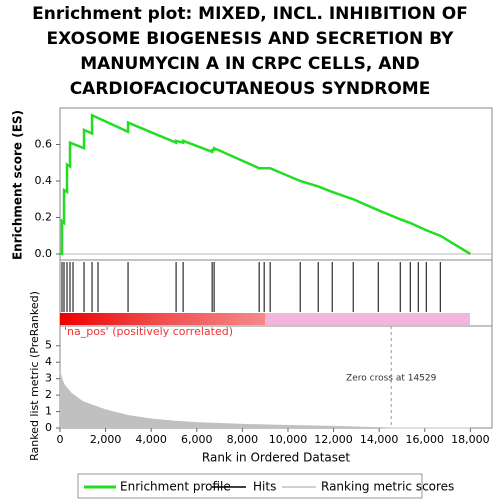  What do you see at coordinates (44, 143) in the screenshot?
I see `y-tick-label: 0.6` at bounding box center [44, 143].